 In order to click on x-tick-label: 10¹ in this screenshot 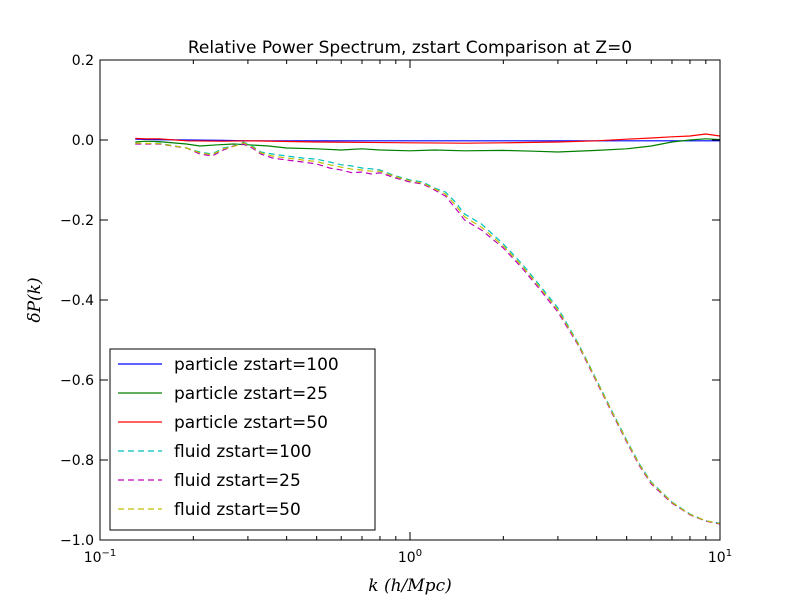, I will do `click(720, 557)`.